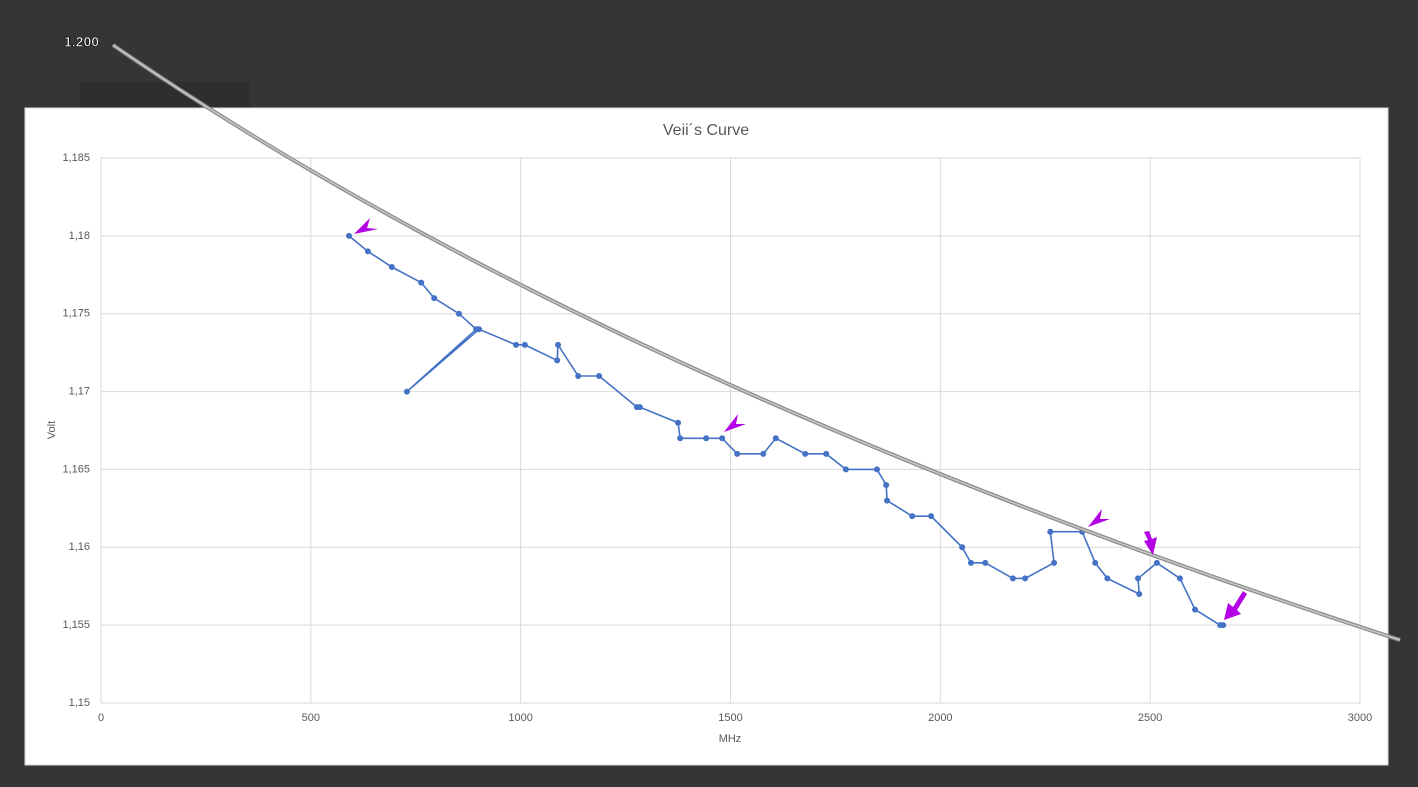 This screenshot has height=787, width=1418. What do you see at coordinates (79, 547) in the screenshot?
I see `y-tick-label: 1,16` at bounding box center [79, 547].